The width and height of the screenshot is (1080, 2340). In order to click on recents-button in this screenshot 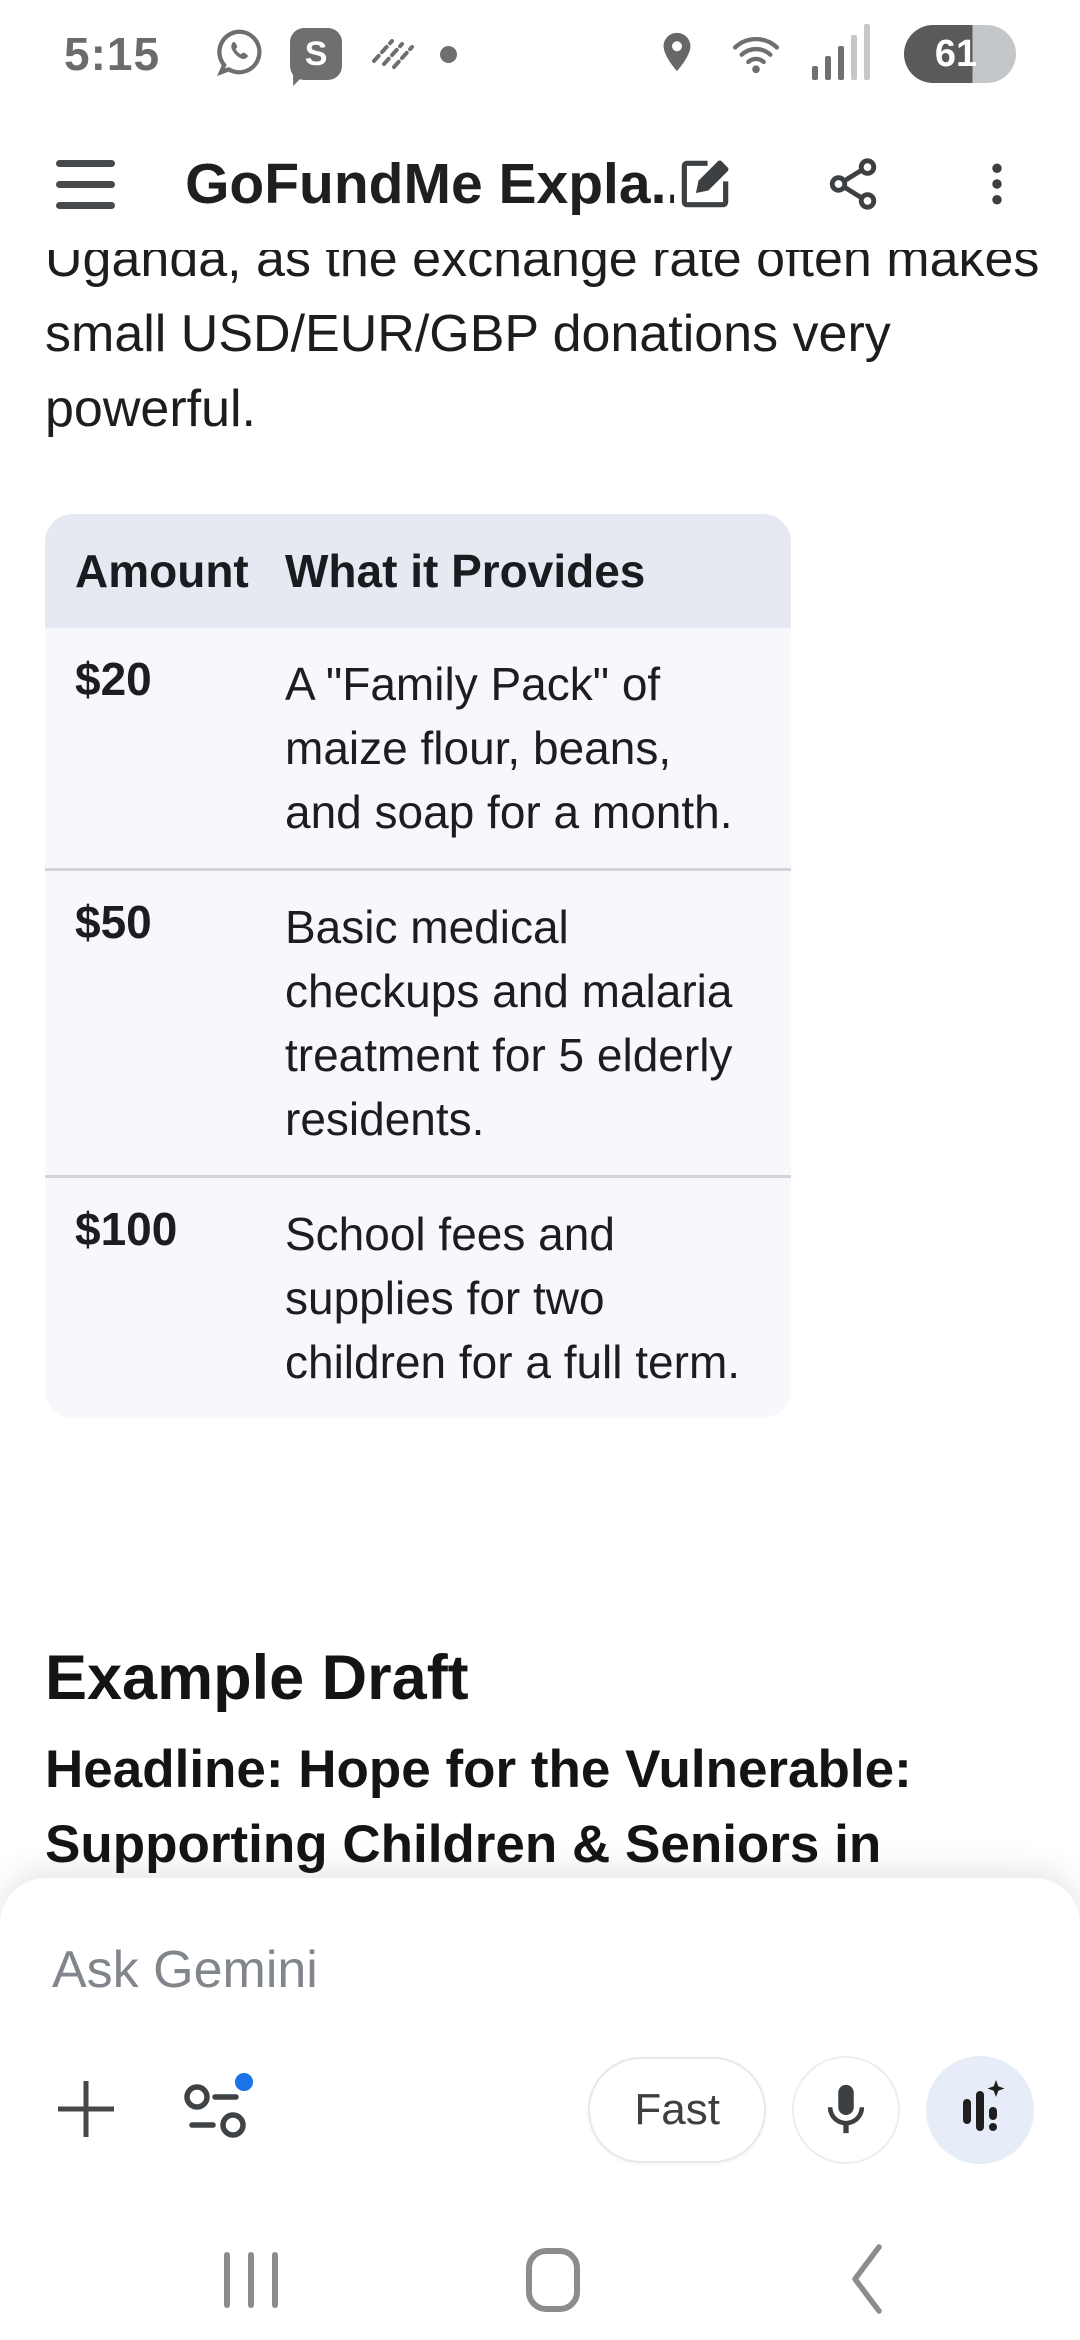, I will do `click(251, 2280)`.